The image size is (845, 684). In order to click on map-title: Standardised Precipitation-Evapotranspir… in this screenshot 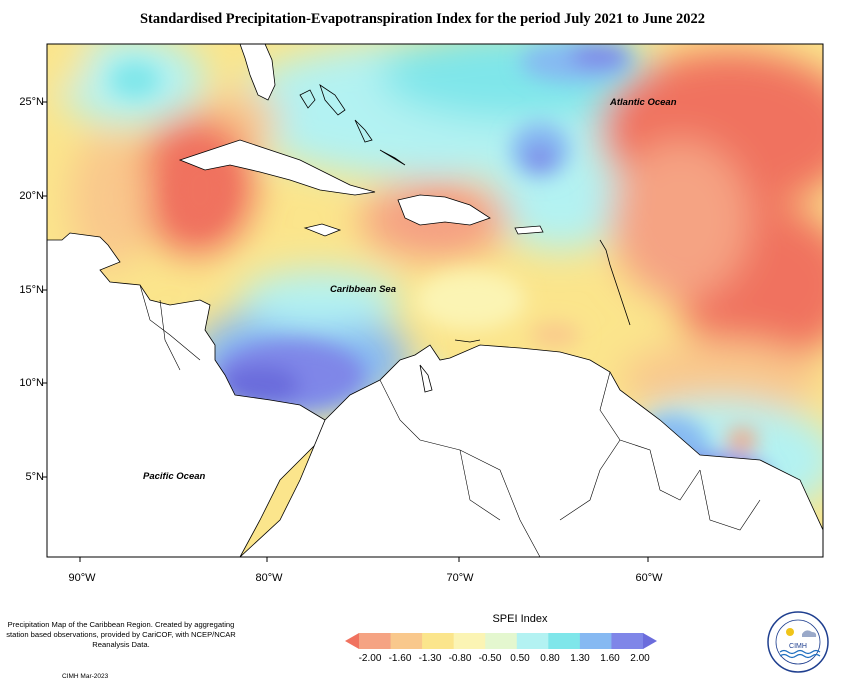, I will do `click(422, 19)`.